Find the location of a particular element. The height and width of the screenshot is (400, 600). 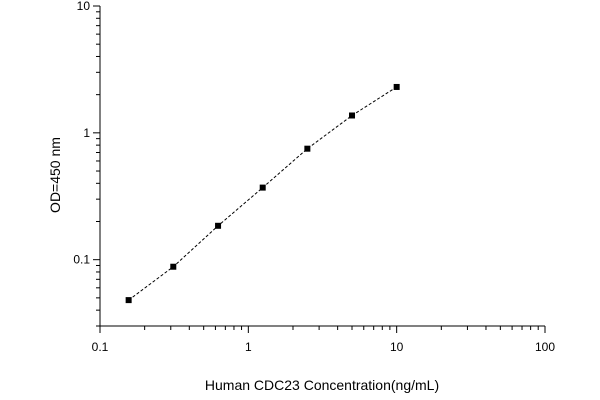

x-axis-title: Human CDC23 Concentration(ng/mL) is located at coordinates (322, 385).